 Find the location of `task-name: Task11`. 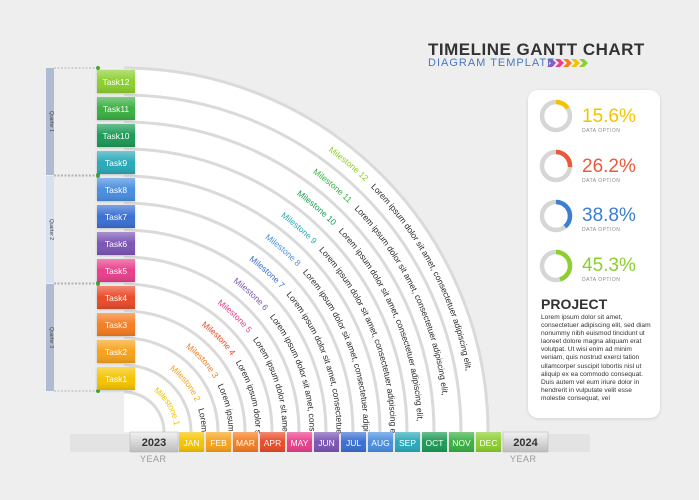

task-name: Task11 is located at coordinates (116, 109).